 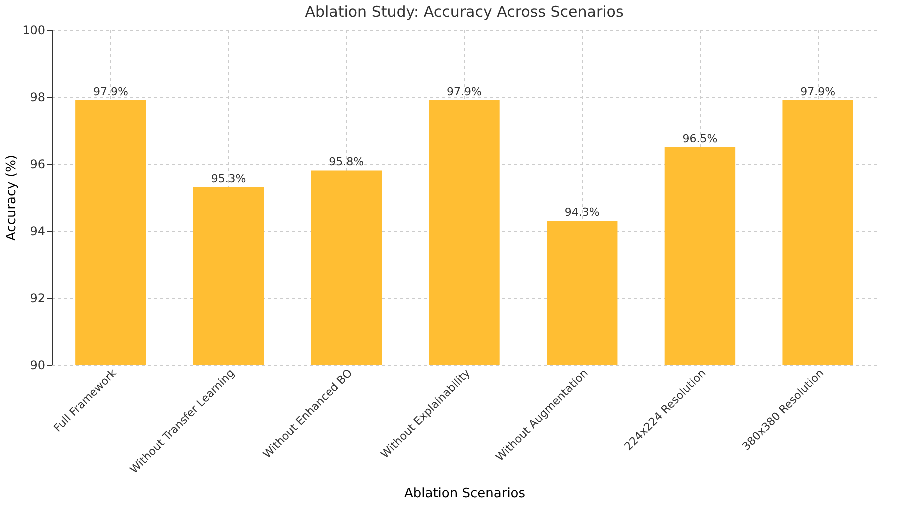 I want to click on data-label: 95.8%, so click(x=346, y=162).